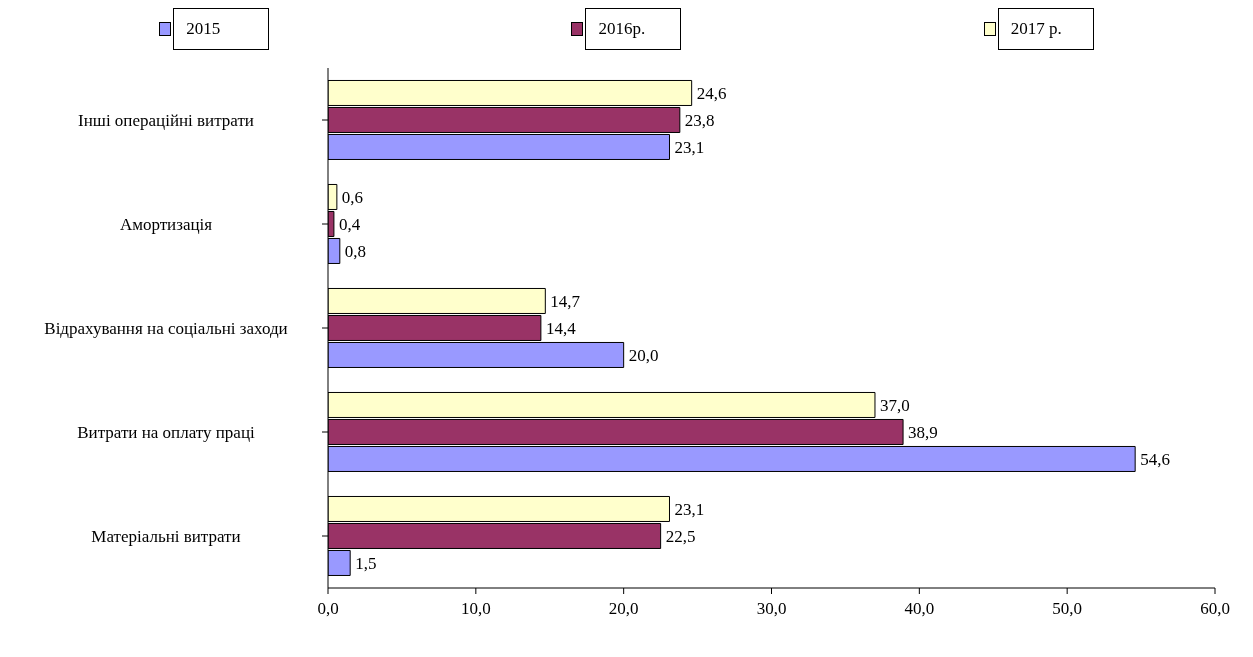 The image size is (1253, 657). I want to click on x-tick-label: 50,0, so click(1067, 609).